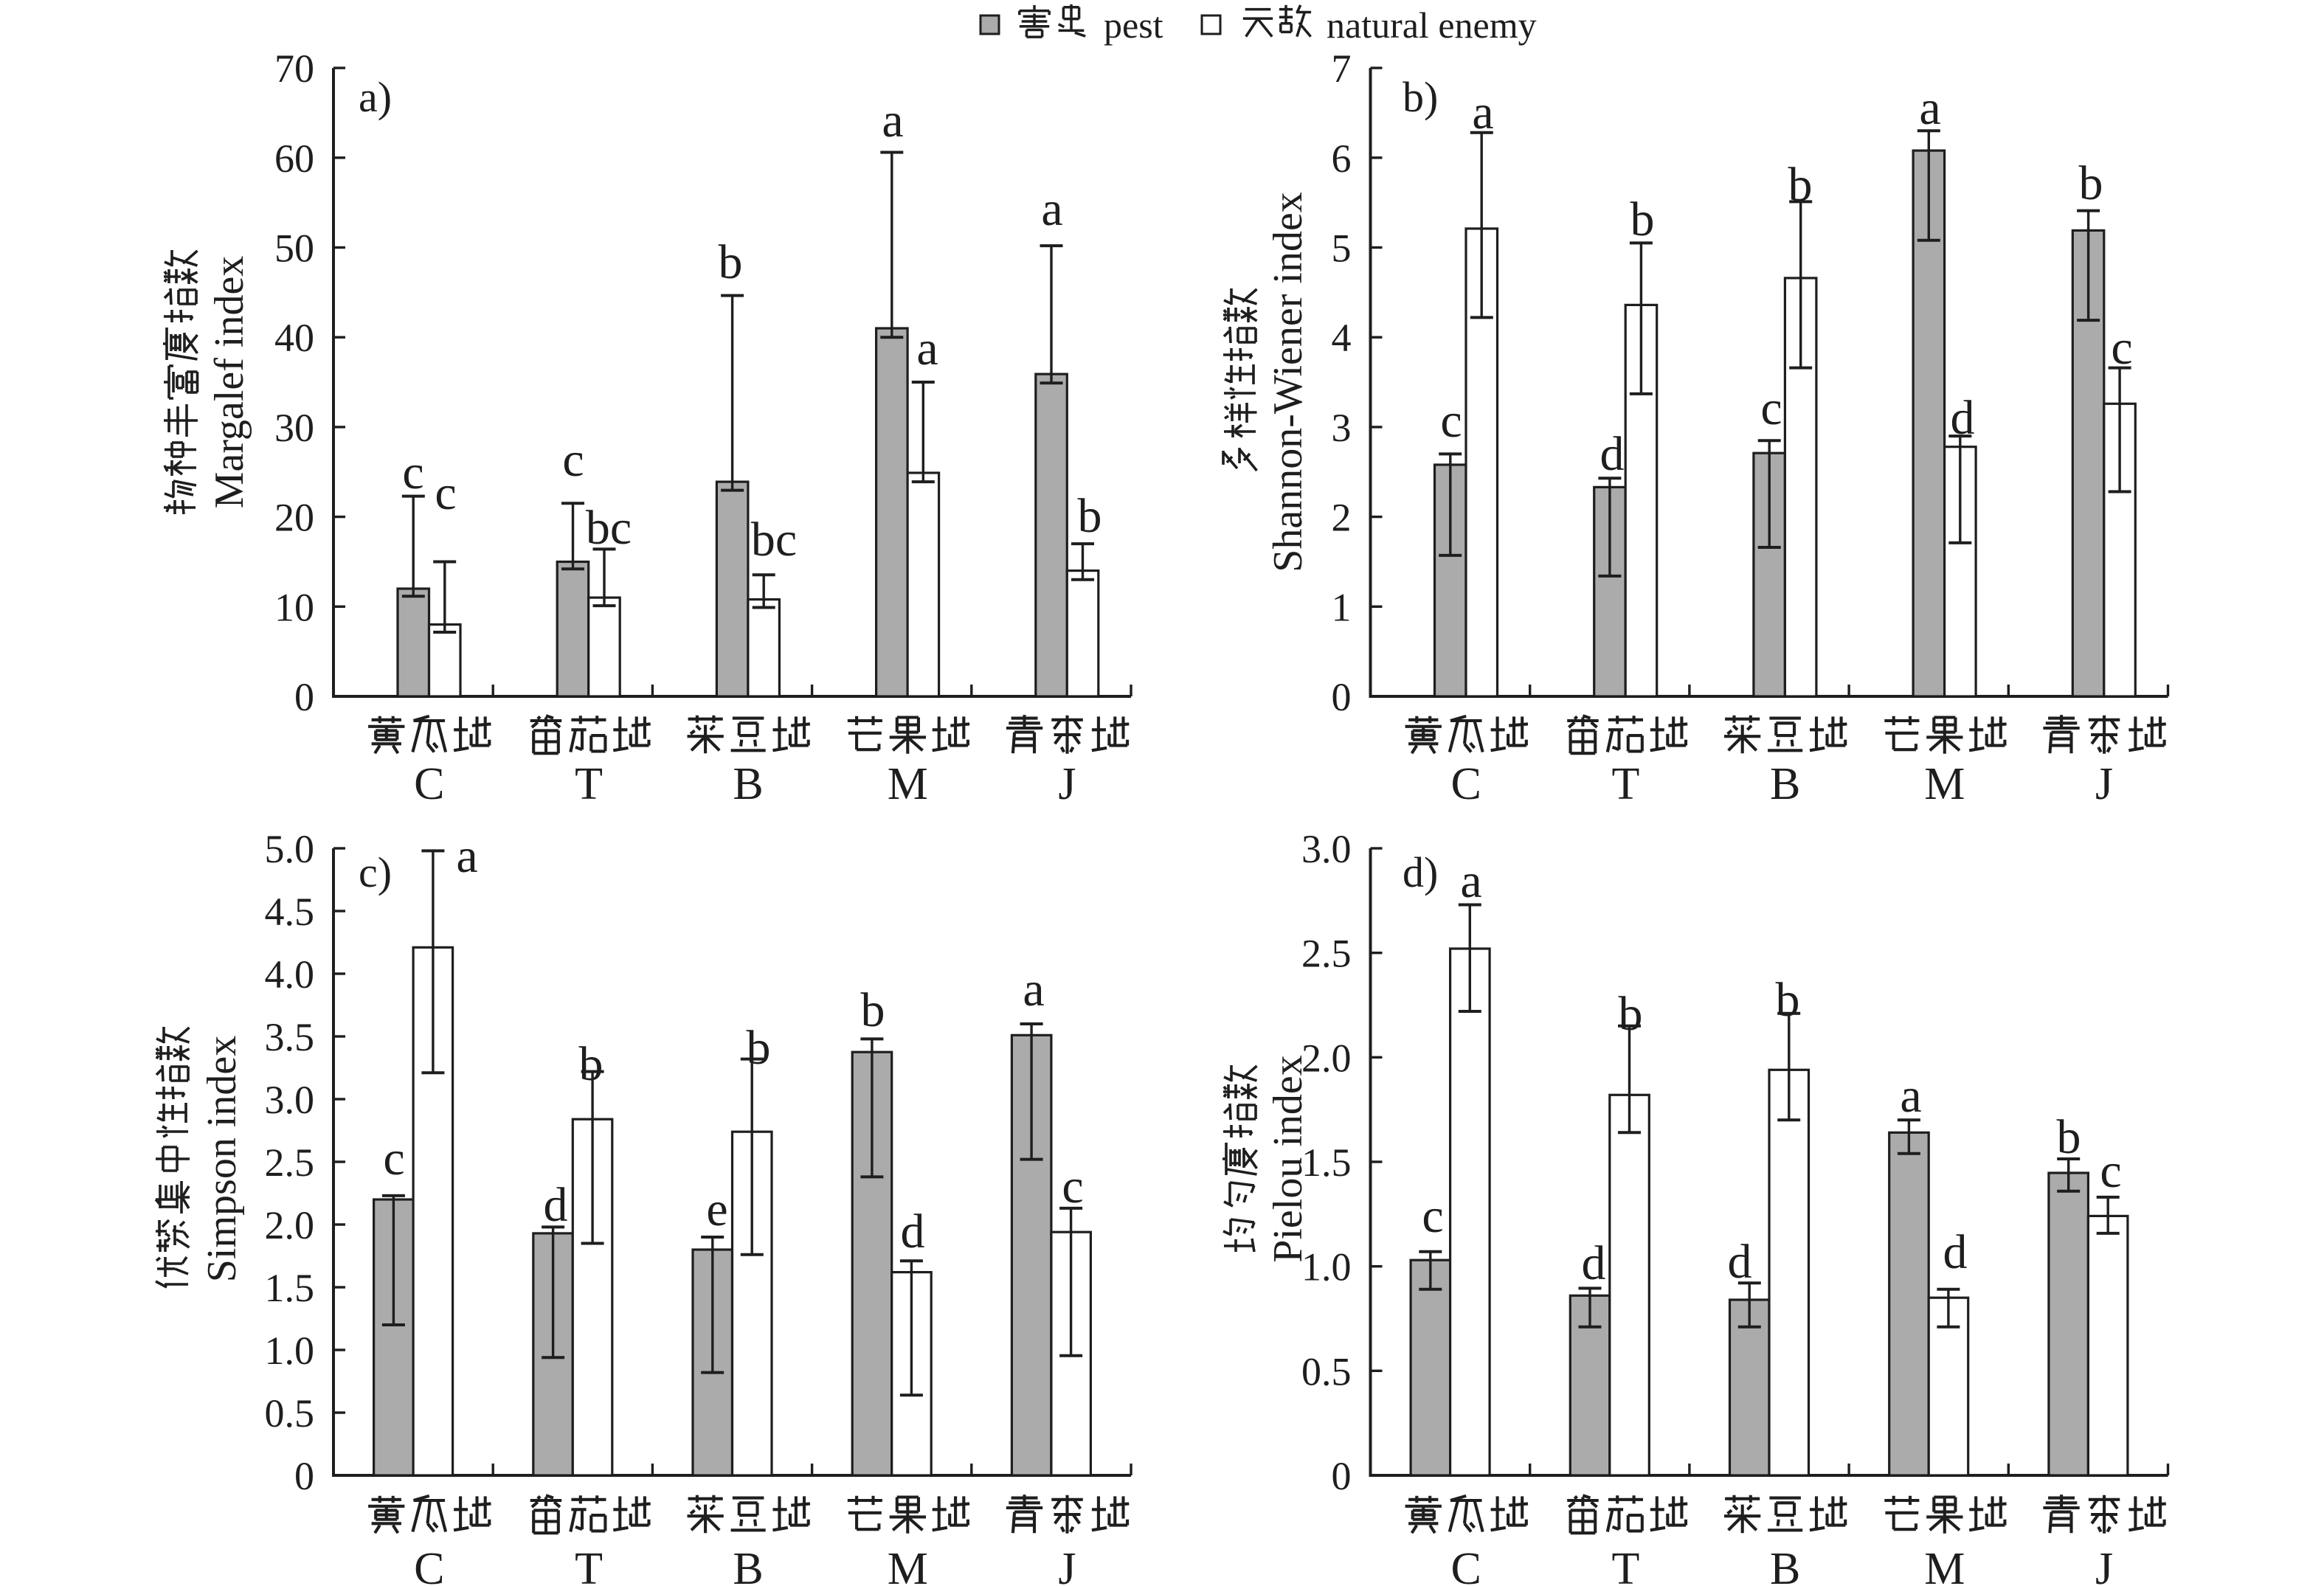  Describe the element at coordinates (1342, 158) in the screenshot. I see `svg-text: 6` at that location.